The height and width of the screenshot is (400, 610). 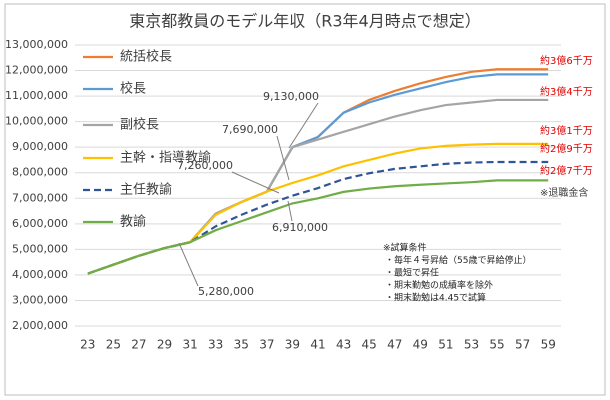 I want to click on x-tick-label: 27, so click(x=138, y=345).